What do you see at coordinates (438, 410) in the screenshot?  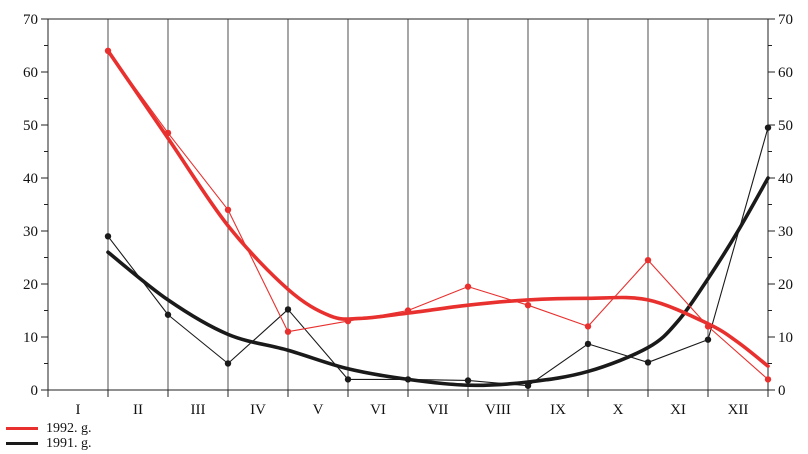 I see `x-tick-label: VII` at bounding box center [438, 410].